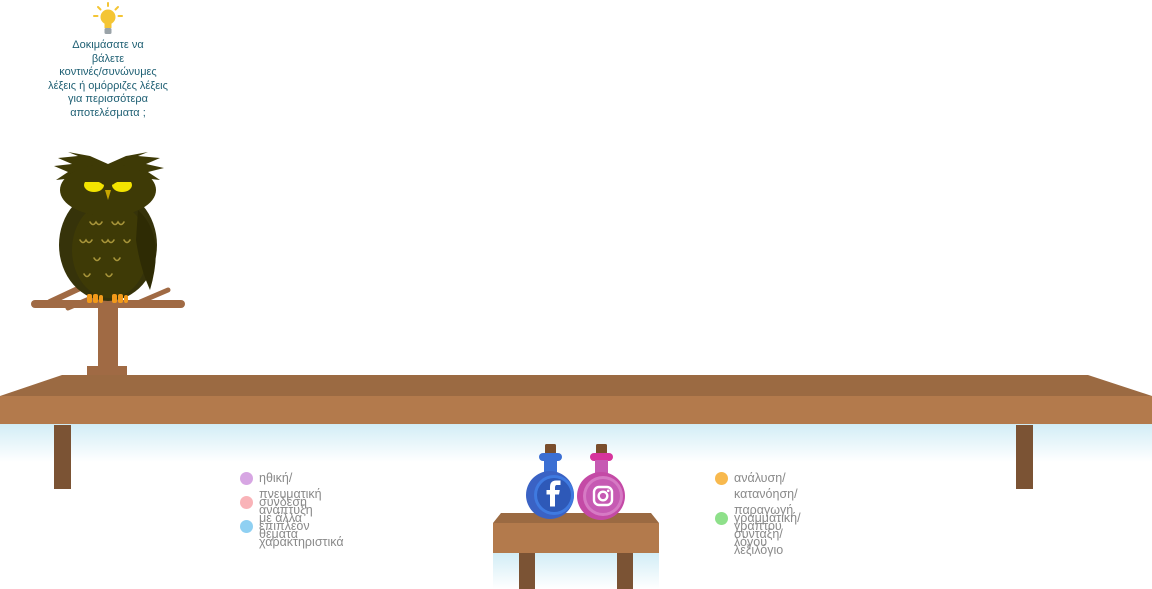  I want to click on instagram-button, so click(602, 483).